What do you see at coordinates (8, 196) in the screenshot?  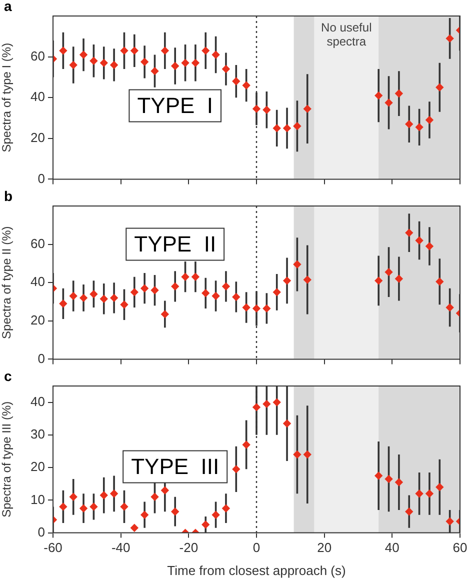 I see `chart-title: b` at bounding box center [8, 196].